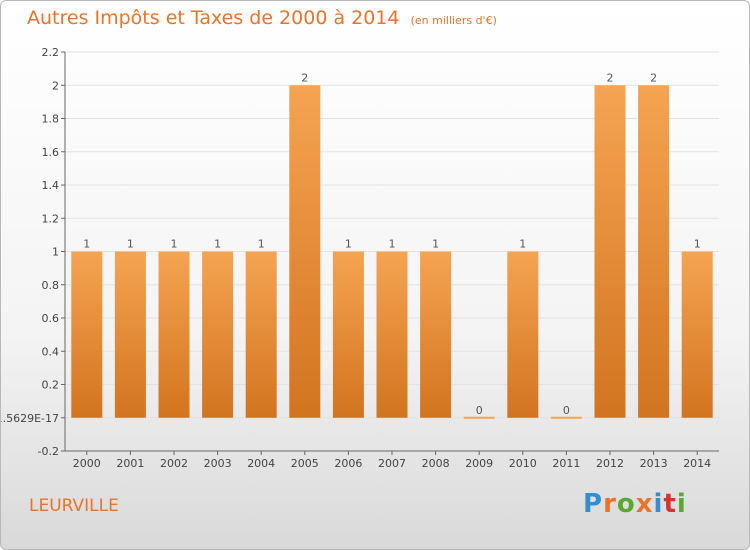  What do you see at coordinates (453, 20) in the screenshot?
I see `chart-subtitle: (en milliers d'€)` at bounding box center [453, 20].